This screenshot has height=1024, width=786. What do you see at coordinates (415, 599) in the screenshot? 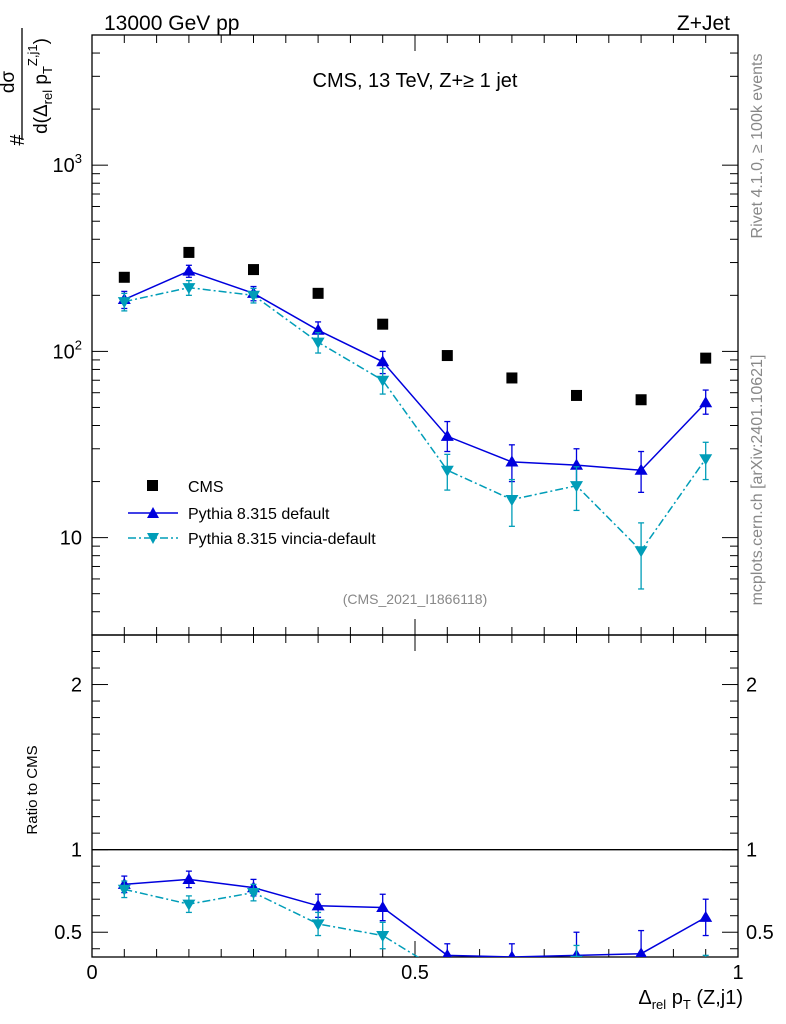
I see `analysis-watermark: (CMS_2021_I1866118)` at bounding box center [415, 599].